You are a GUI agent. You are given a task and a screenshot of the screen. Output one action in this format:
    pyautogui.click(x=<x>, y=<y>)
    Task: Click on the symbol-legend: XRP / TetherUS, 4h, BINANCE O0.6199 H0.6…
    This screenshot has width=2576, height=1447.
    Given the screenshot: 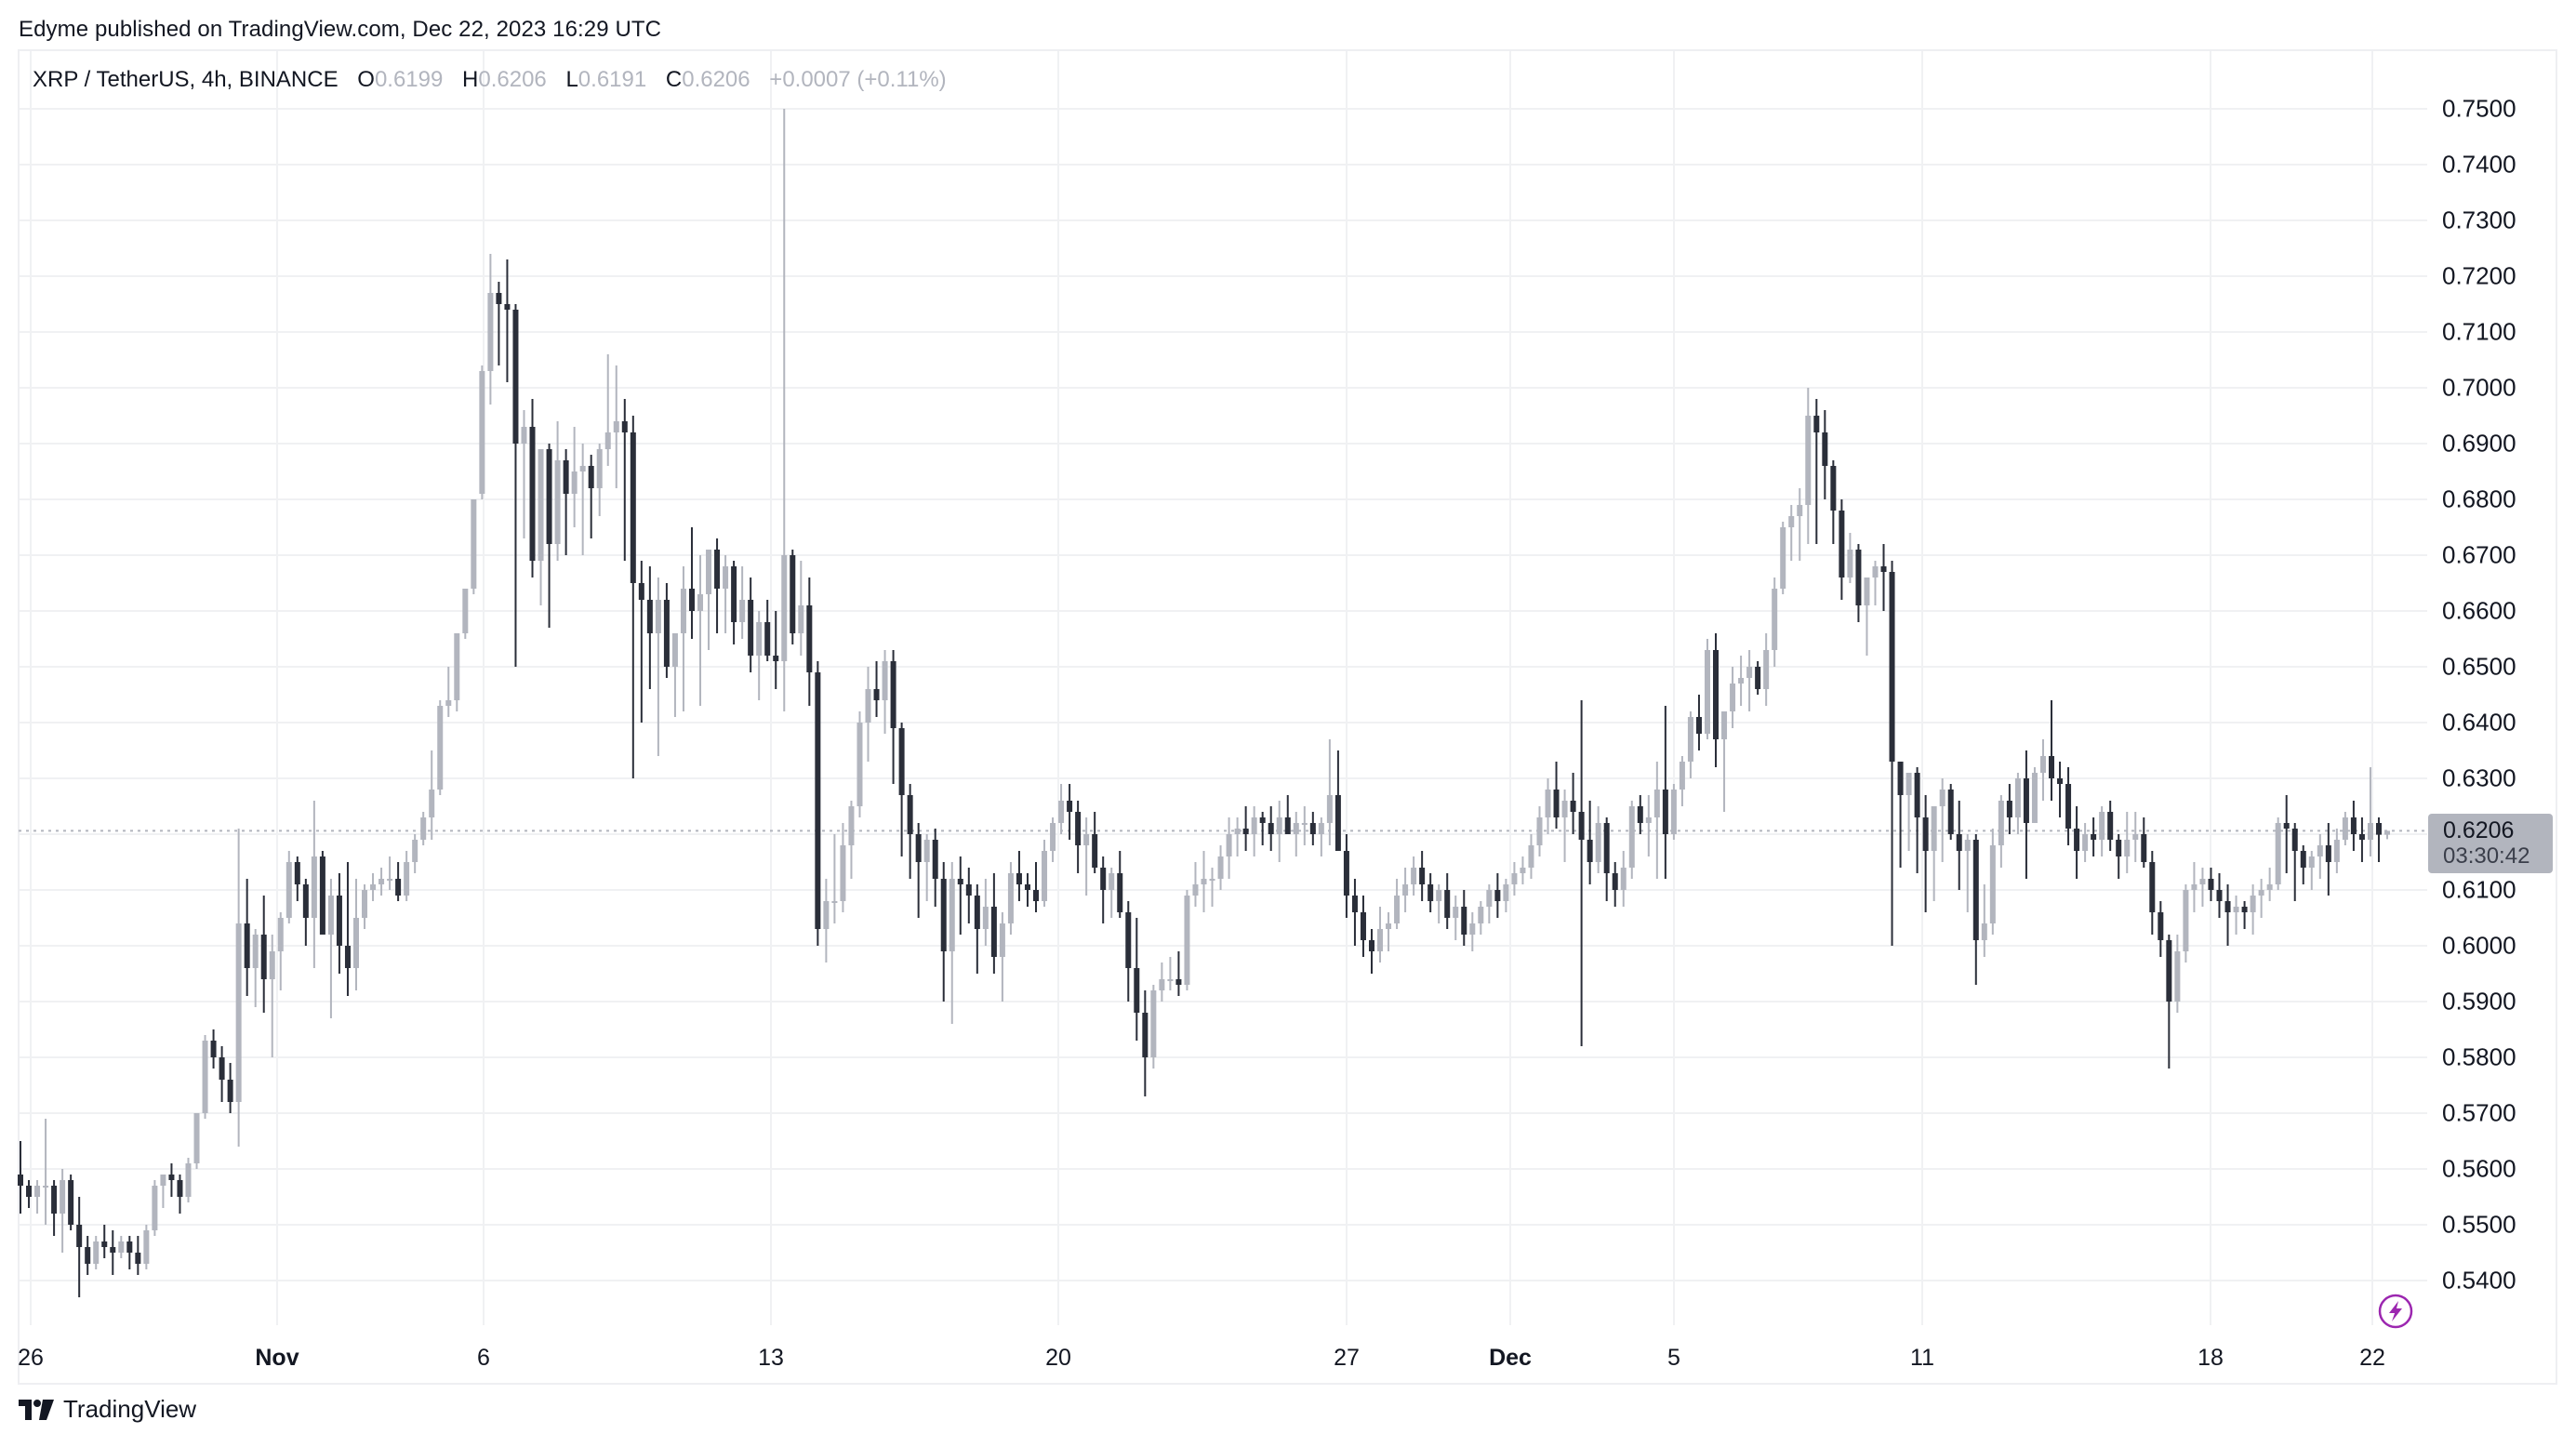 What is the action you would take?
    pyautogui.click(x=490, y=80)
    